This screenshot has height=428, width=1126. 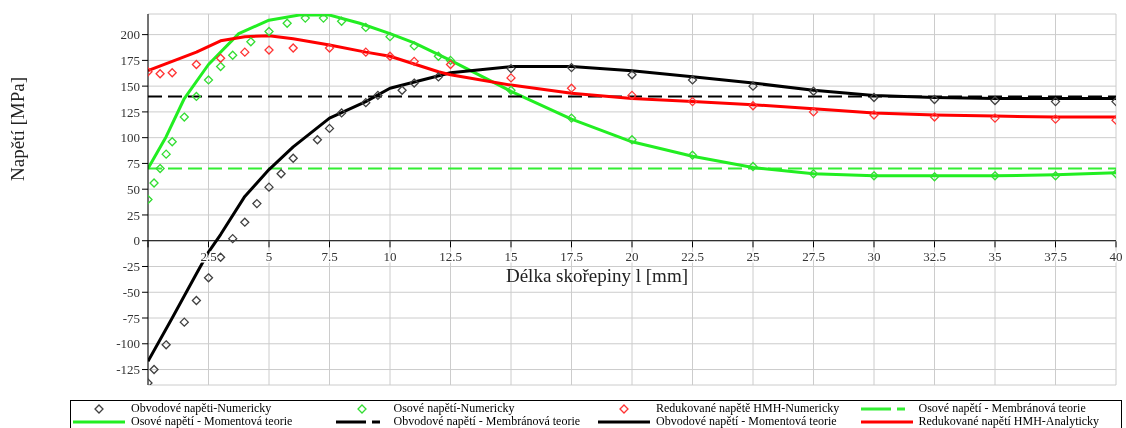 What do you see at coordinates (1009, 421) in the screenshot?
I see `legend-label: Redukované napětí HMH-Analyticky` at bounding box center [1009, 421].